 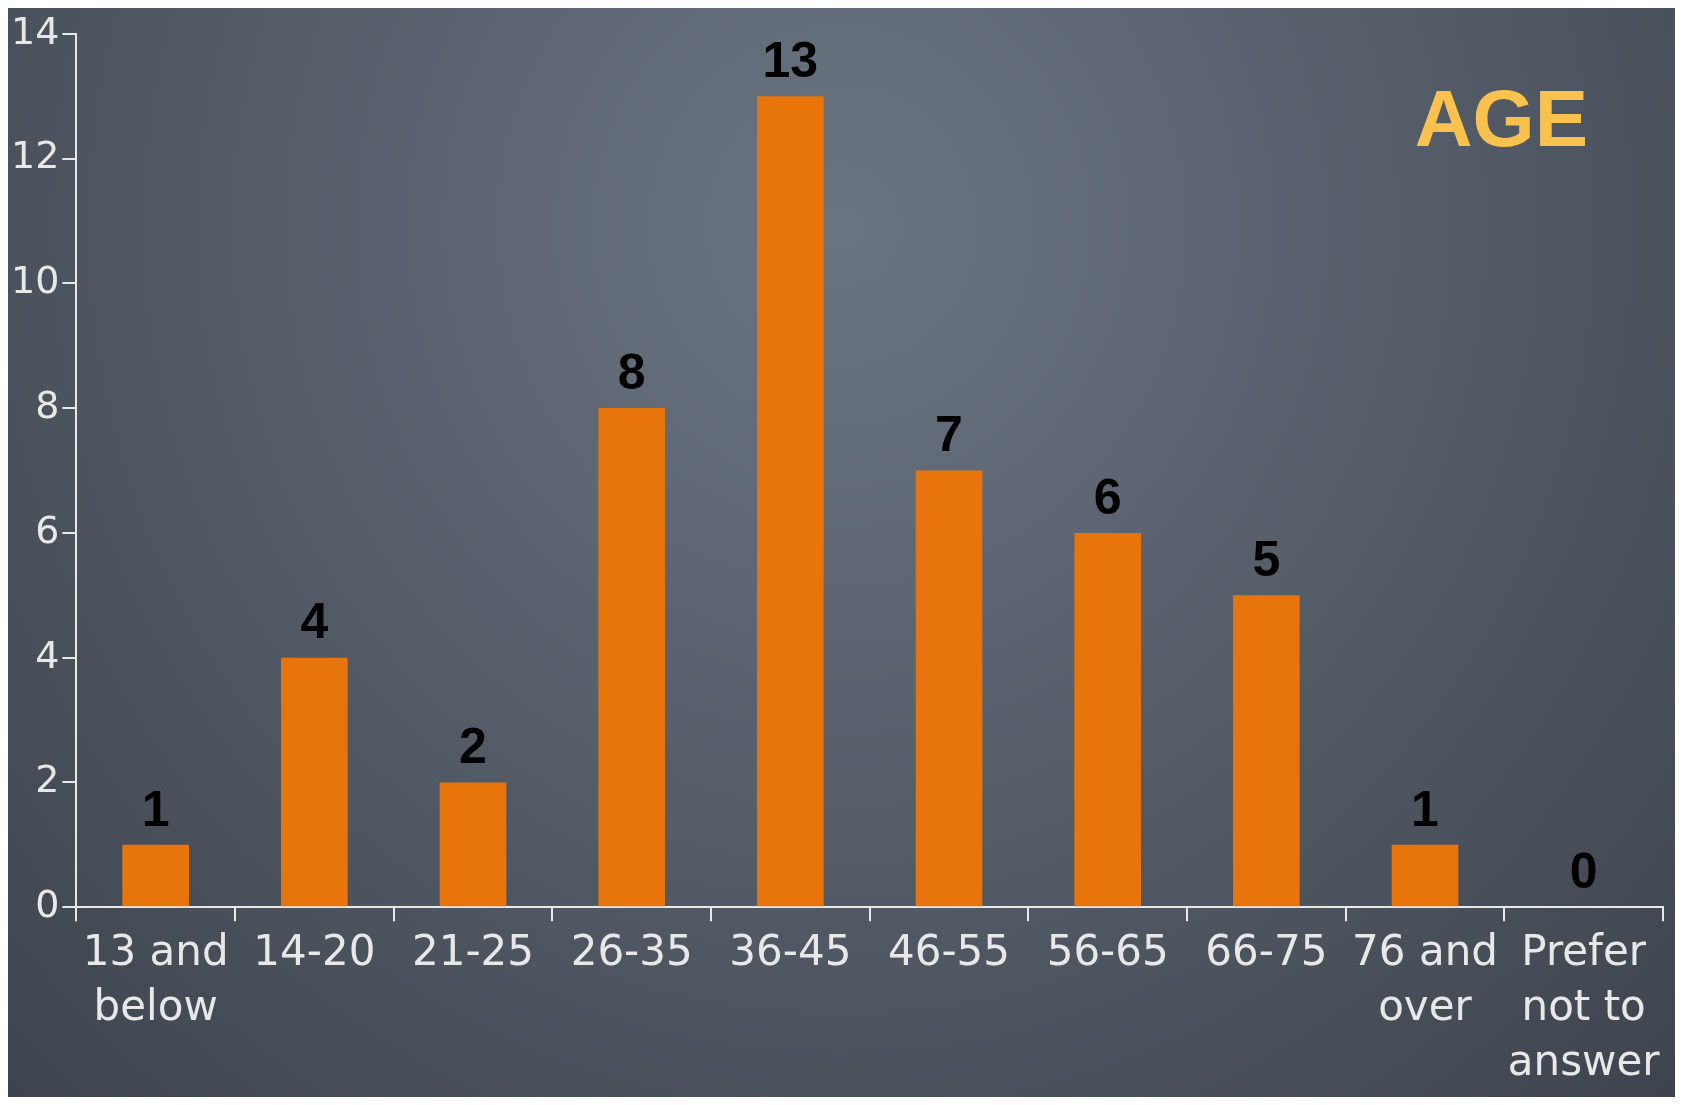 I want to click on y-tick-label: 14, so click(x=35, y=30).